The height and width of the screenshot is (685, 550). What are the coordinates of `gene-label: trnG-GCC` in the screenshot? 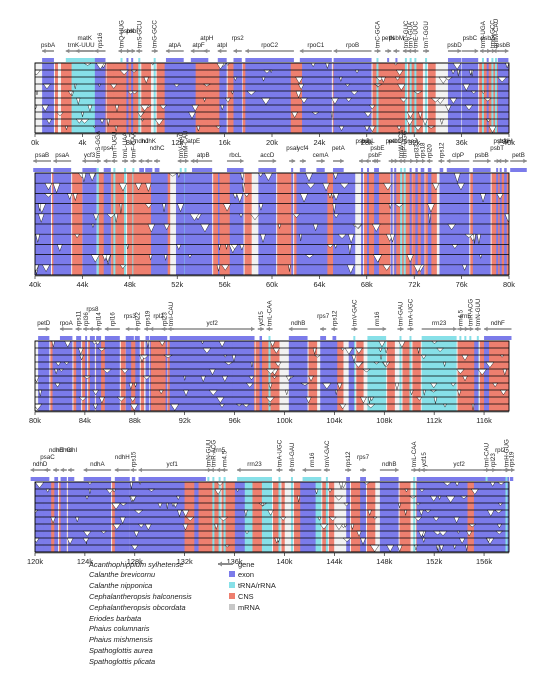 It's located at (155, 34).